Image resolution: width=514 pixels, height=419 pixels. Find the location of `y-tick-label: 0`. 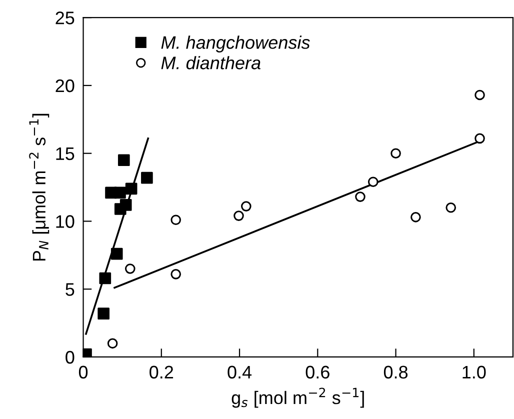

y-tick-label: 0 is located at coordinates (70, 357).